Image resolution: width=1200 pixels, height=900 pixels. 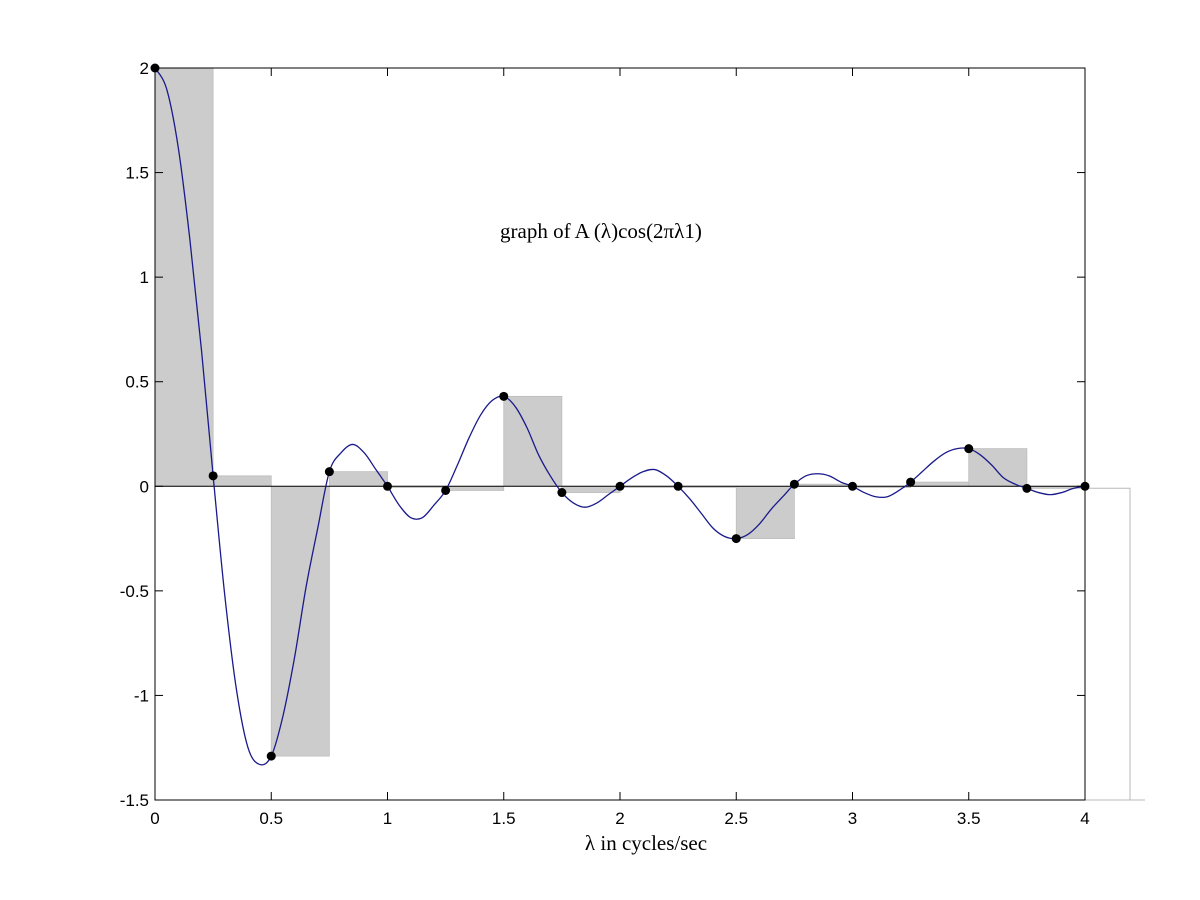 I want to click on x-tick-label: 0.5, so click(x=271, y=818).